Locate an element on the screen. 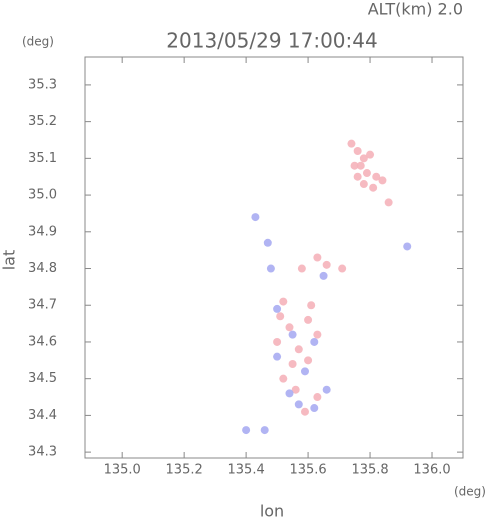 This screenshot has width=491, height=521. y-tick-label: 34.4 is located at coordinates (42, 415).